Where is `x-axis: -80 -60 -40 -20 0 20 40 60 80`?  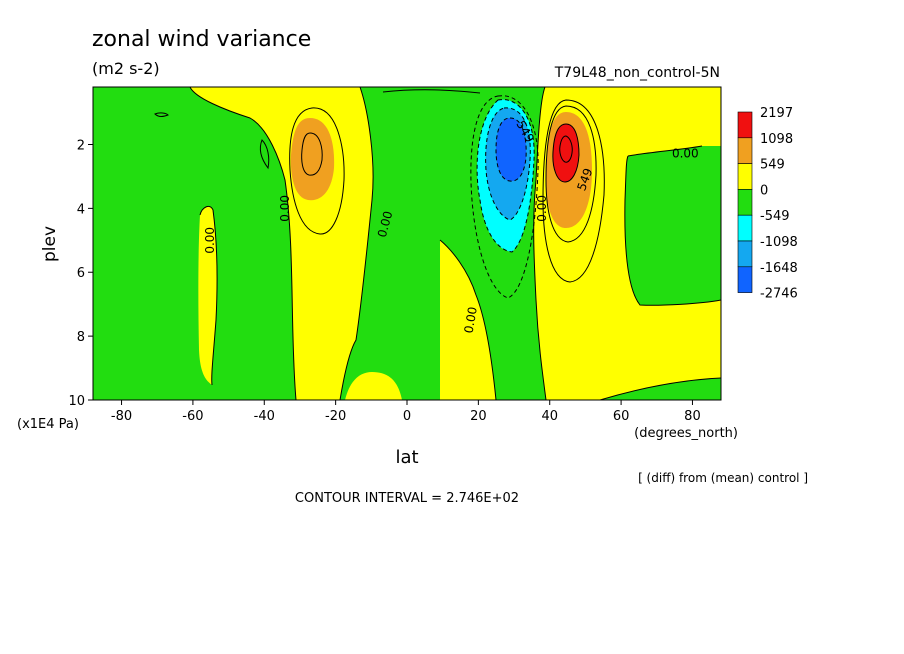 x-axis: -80 -60 -40 -20 0 20 40 60 80 is located at coordinates (406, 412).